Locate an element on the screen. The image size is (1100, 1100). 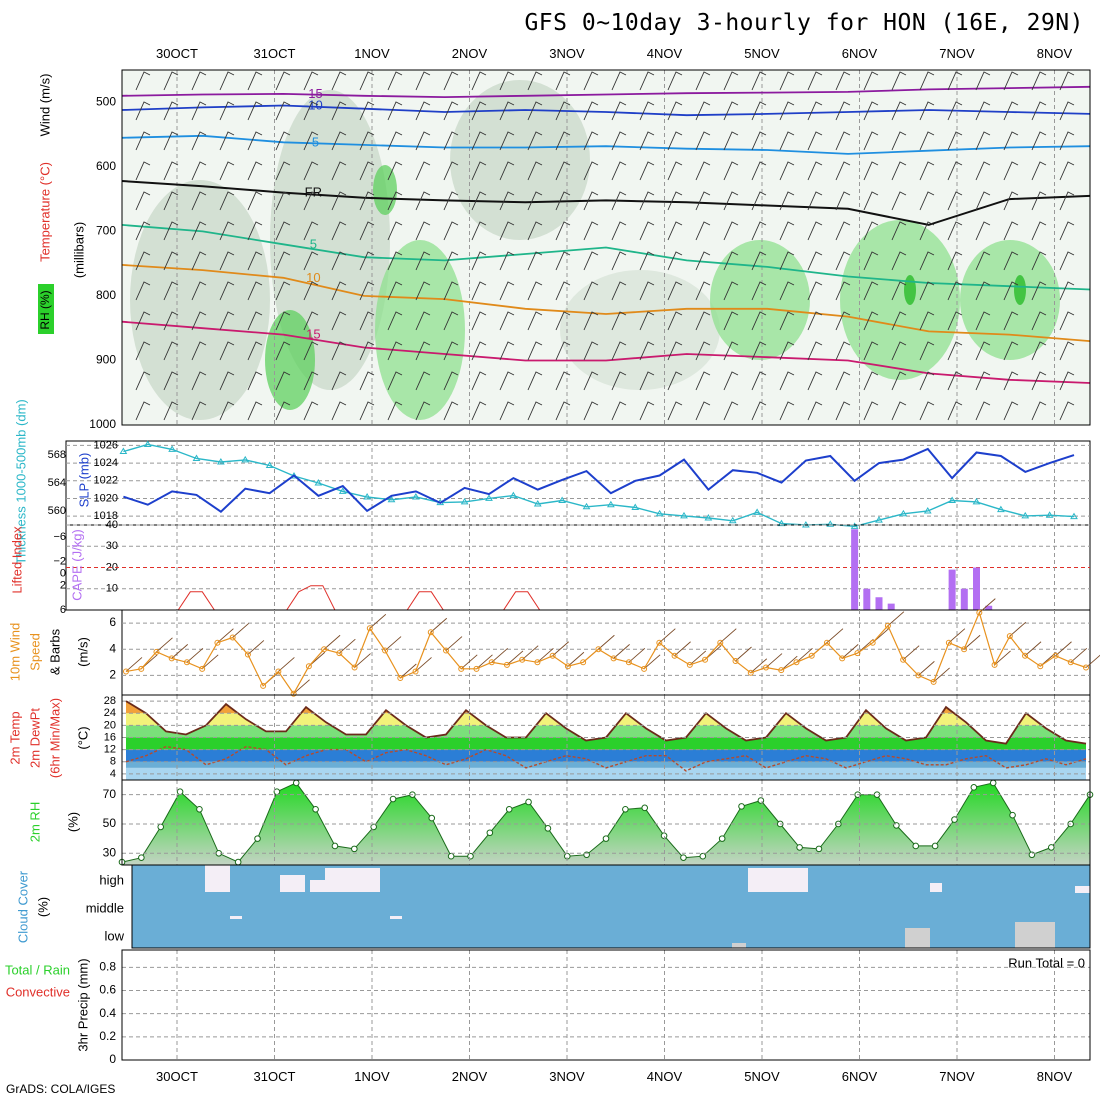
li-tick-label: 6 is located at coordinates (63, 610).